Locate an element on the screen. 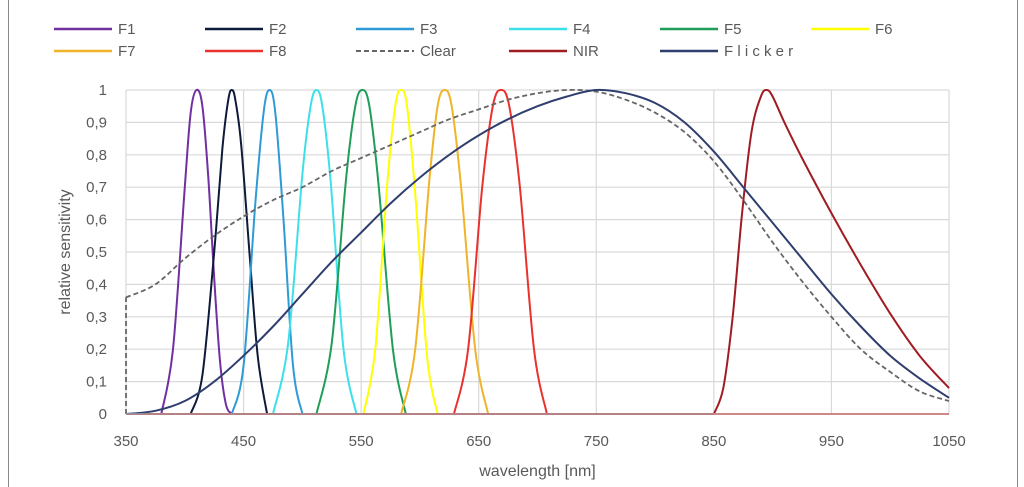 This screenshot has height=487, width=1024. x-axis-title: wavelength [nm] is located at coordinates (537, 471).